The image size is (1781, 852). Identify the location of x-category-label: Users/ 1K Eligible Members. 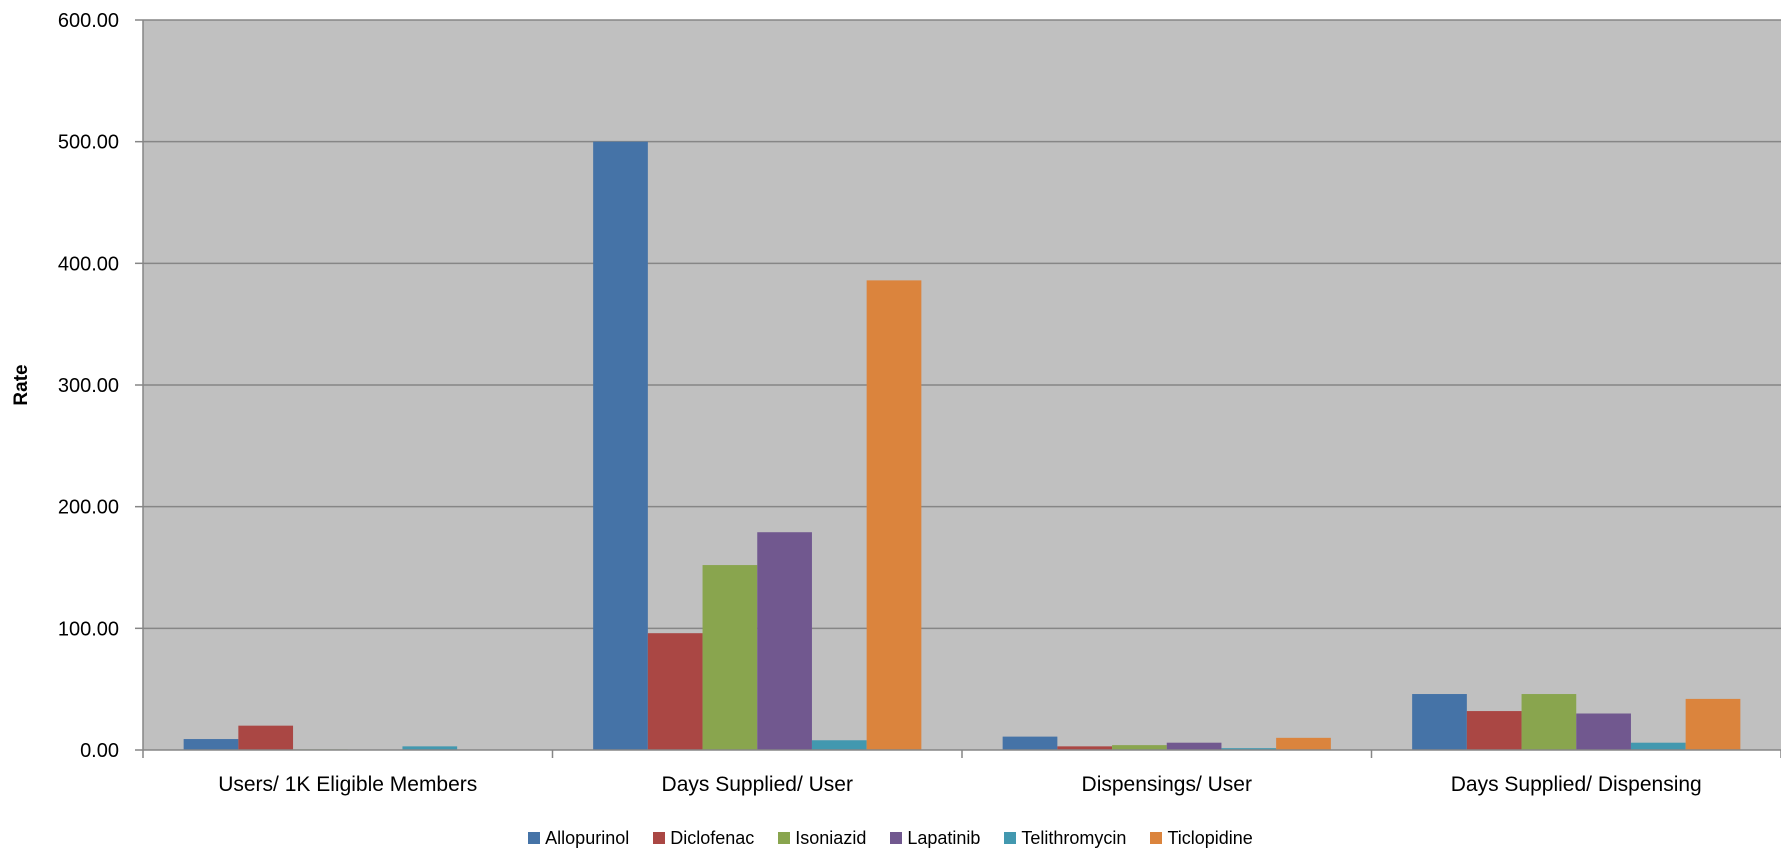
(347, 784).